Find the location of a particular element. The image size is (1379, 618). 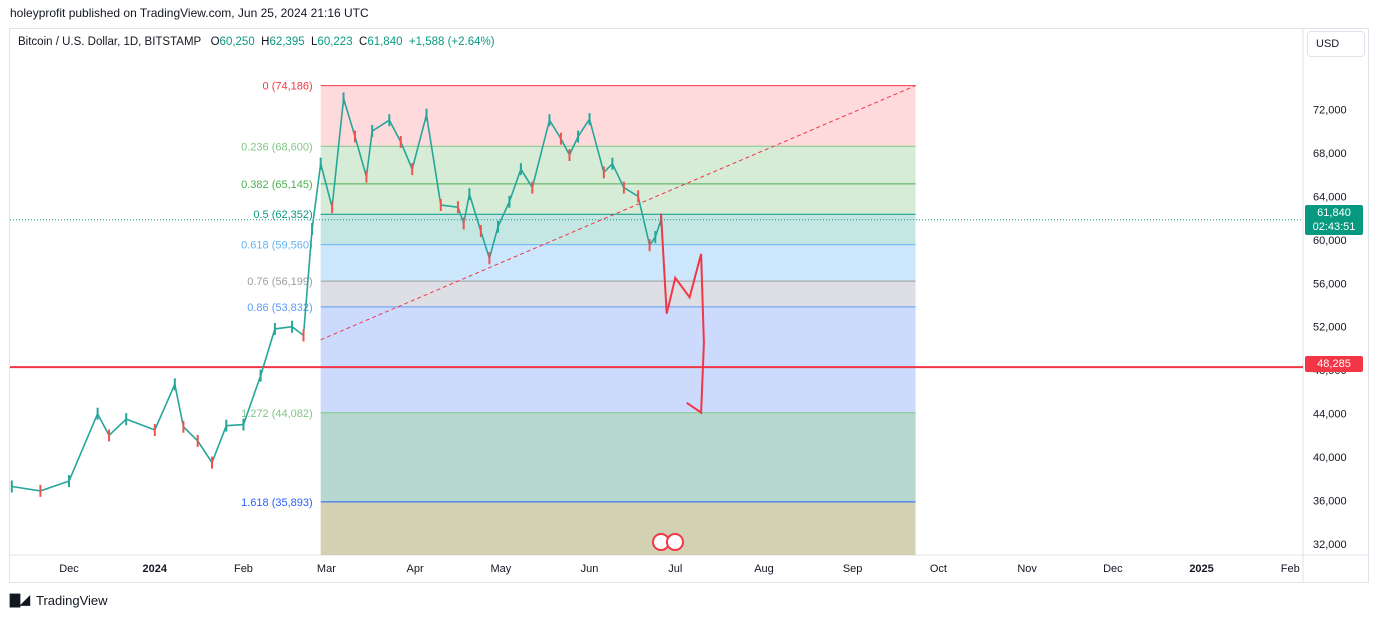

open-label: O is located at coordinates (215, 42).